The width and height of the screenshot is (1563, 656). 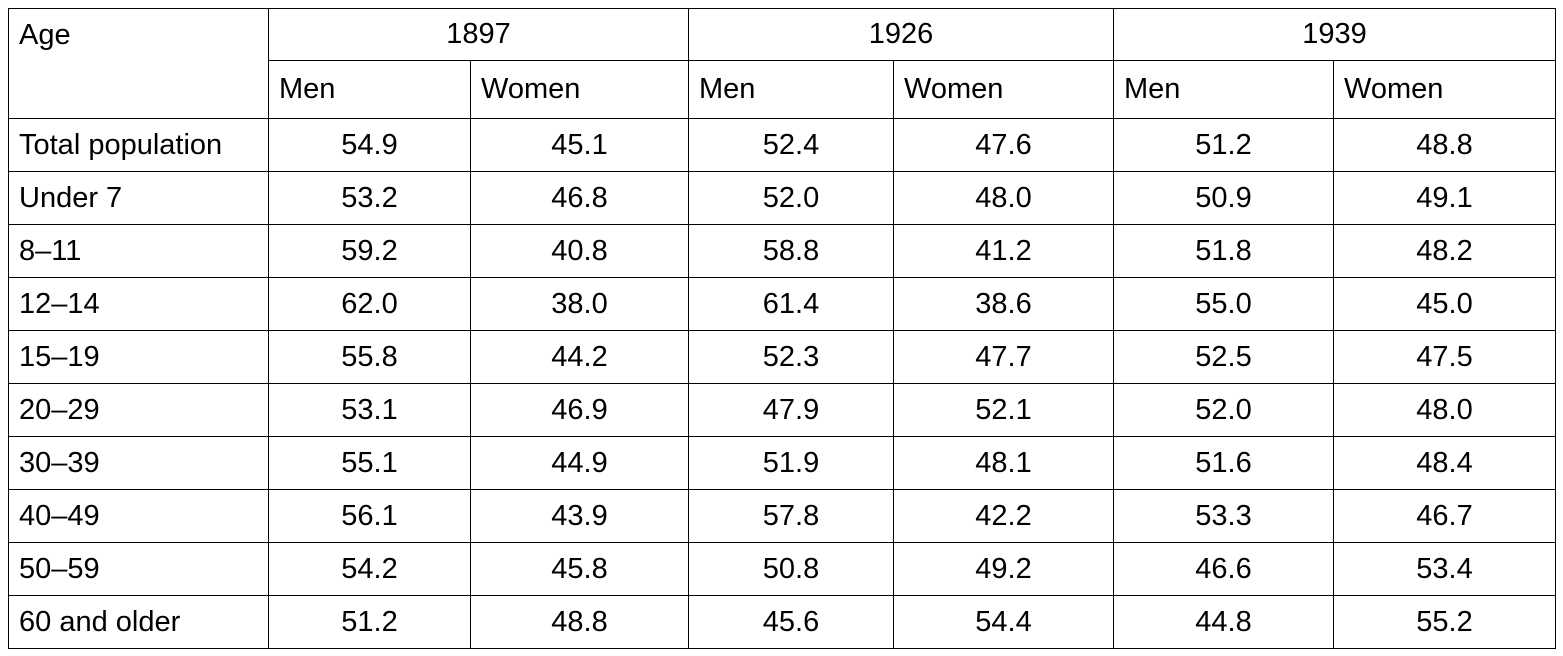 What do you see at coordinates (579, 304) in the screenshot?
I see `cell-value: 38.0` at bounding box center [579, 304].